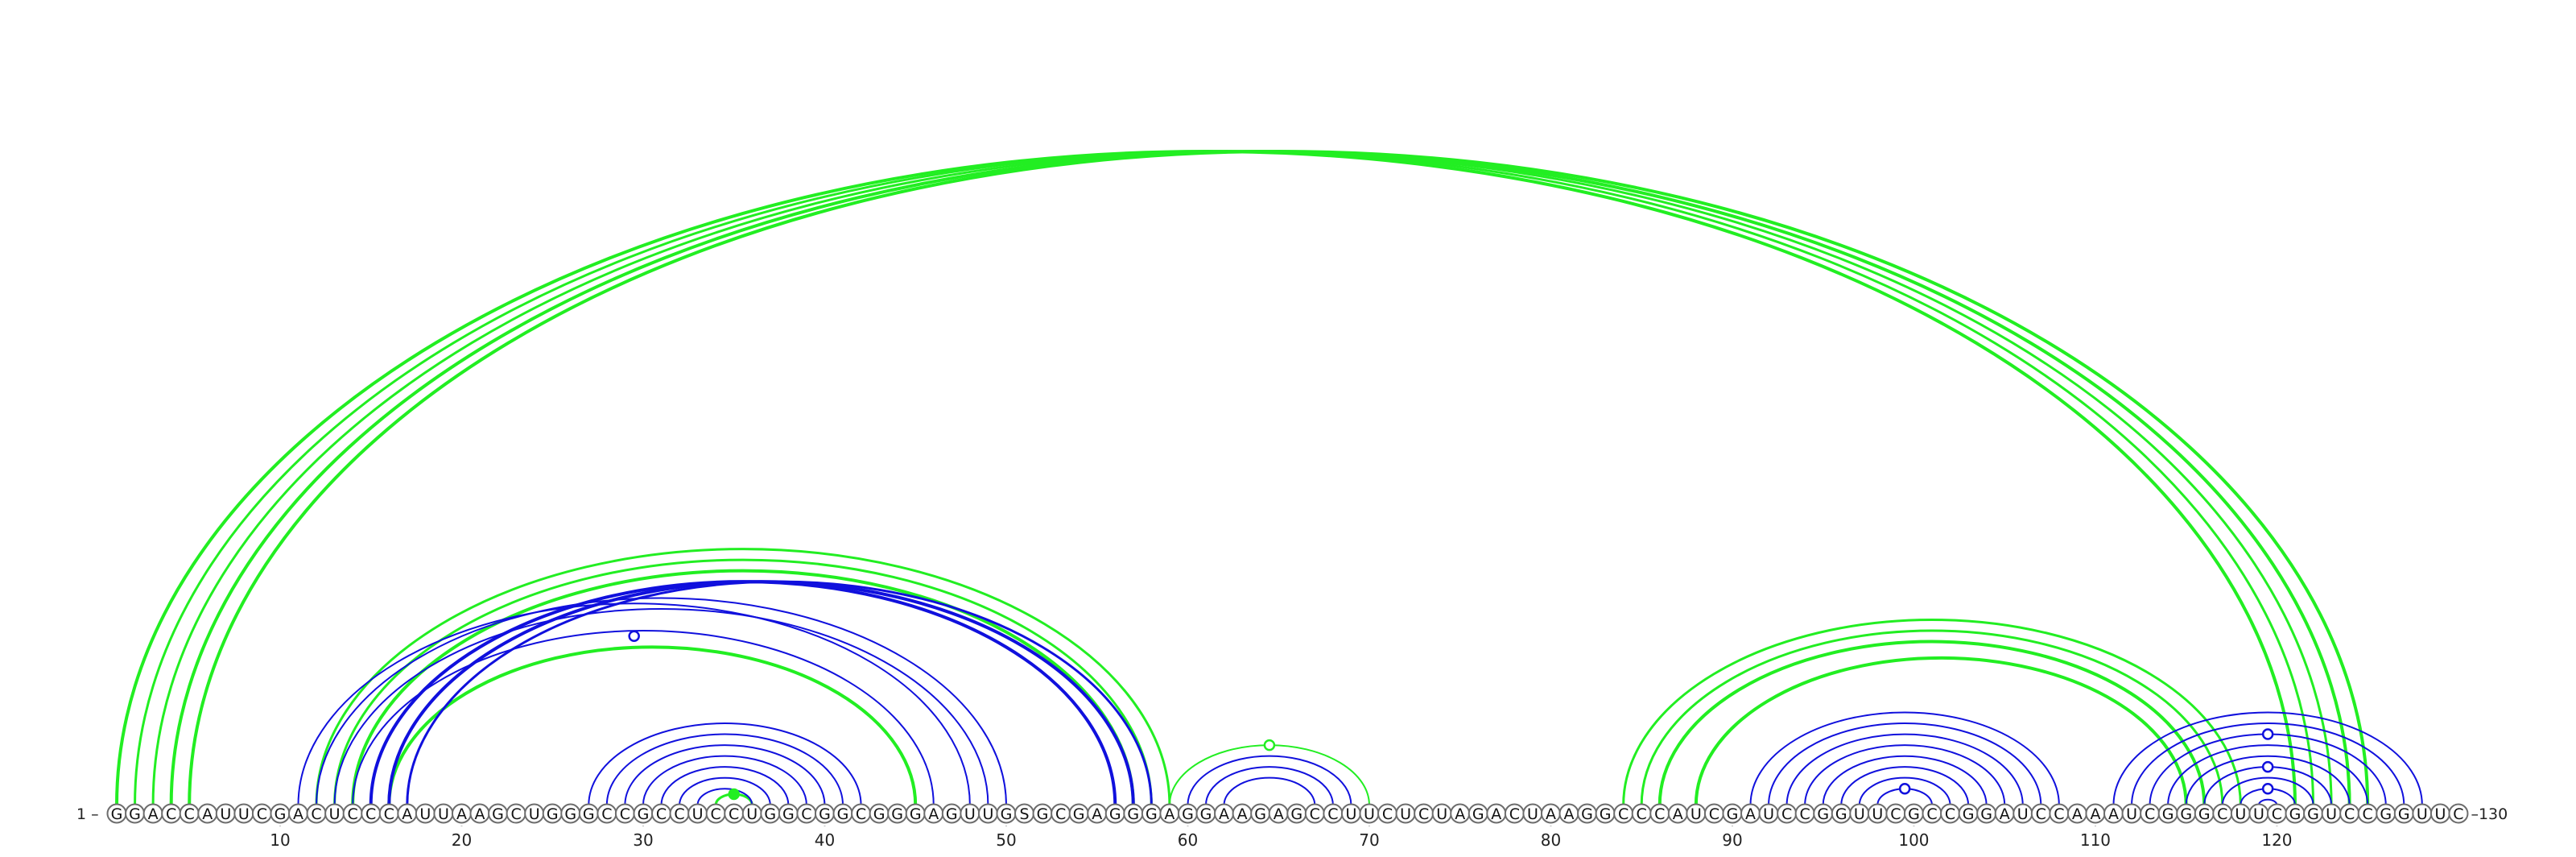  I want to click on nucleotide-70: U, so click(1369, 813).